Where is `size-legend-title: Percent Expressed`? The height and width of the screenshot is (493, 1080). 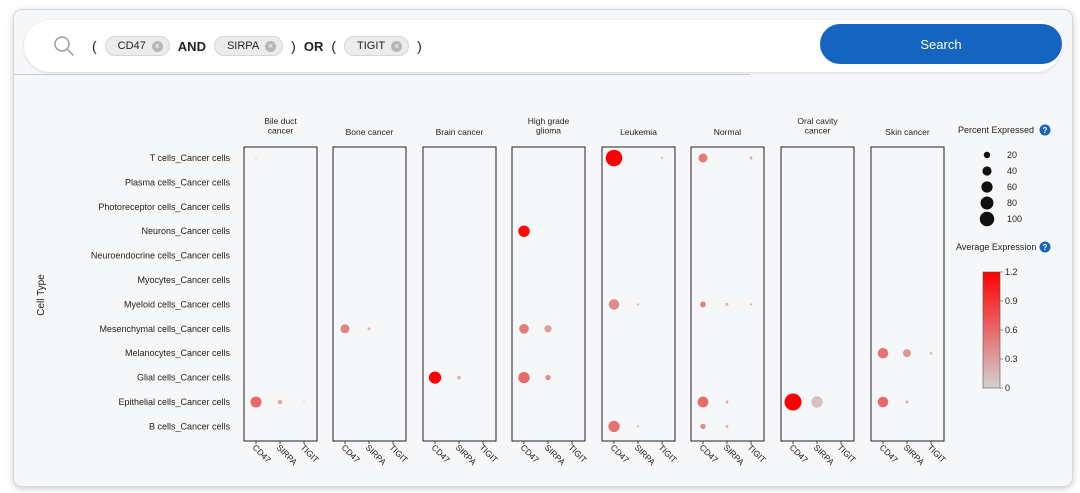 size-legend-title: Percent Expressed is located at coordinates (996, 130).